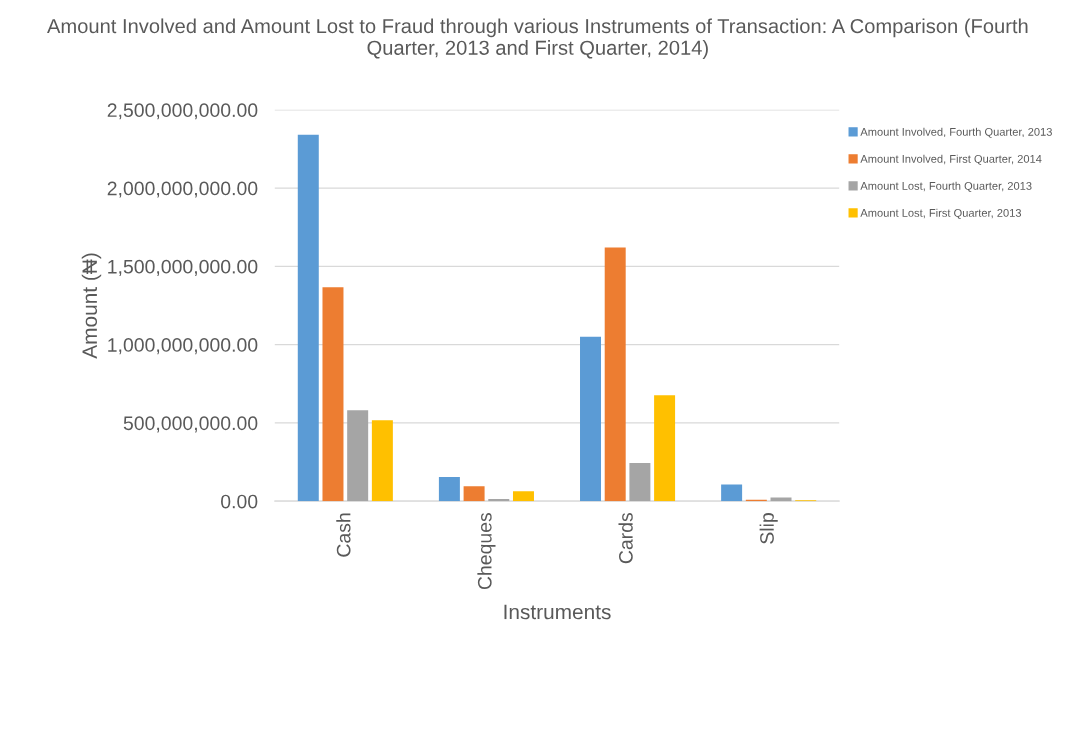 This screenshot has height=737, width=1065. I want to click on y-tick-label: 0.00, so click(239, 501).